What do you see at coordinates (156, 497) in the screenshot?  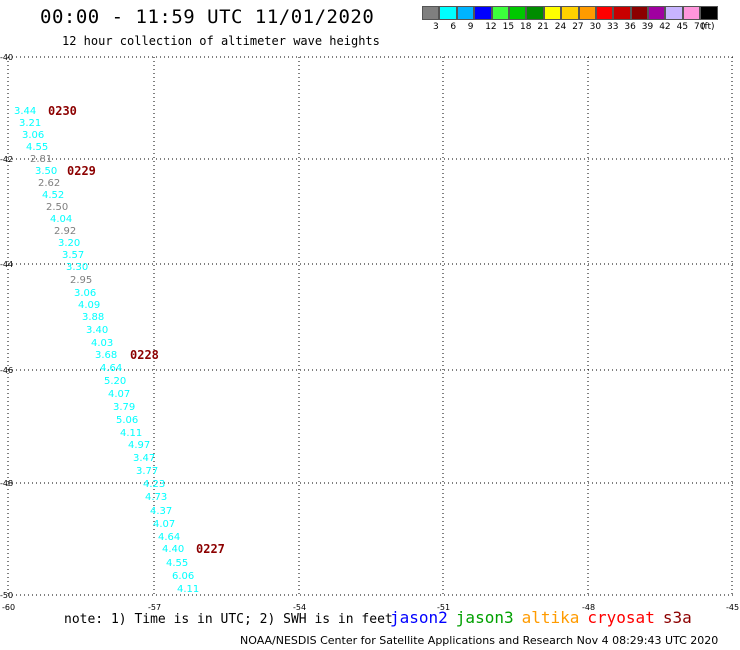 I see `wave-height-label: 4.73` at bounding box center [156, 497].